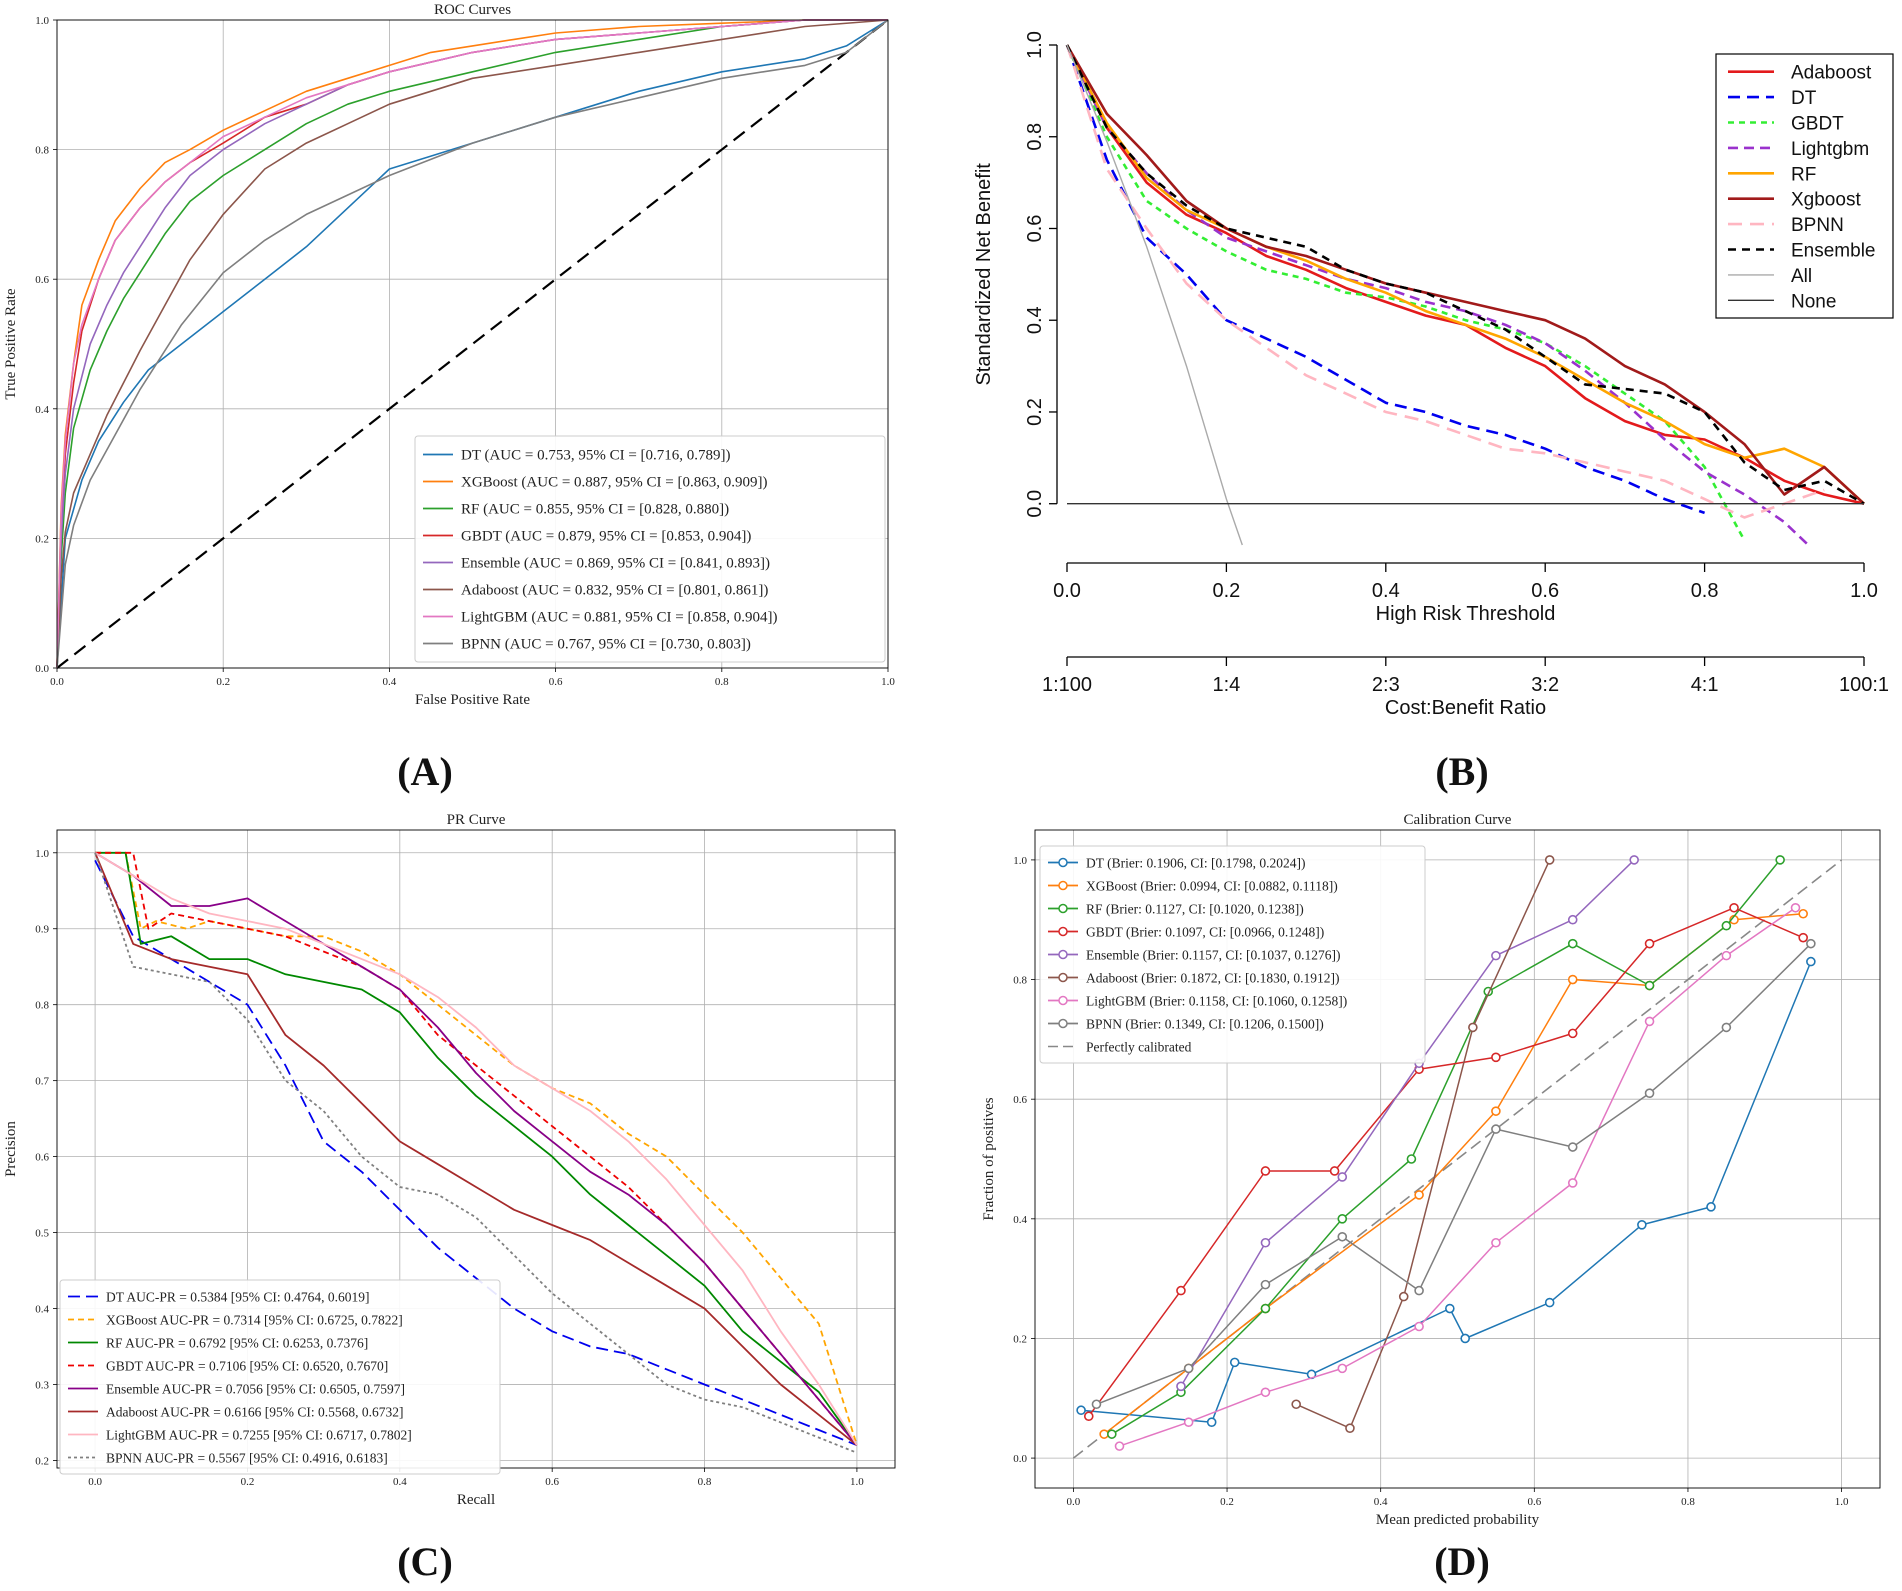 The width and height of the screenshot is (1902, 1591). I want to click on series-line-xgboost, so click(1465, 274).